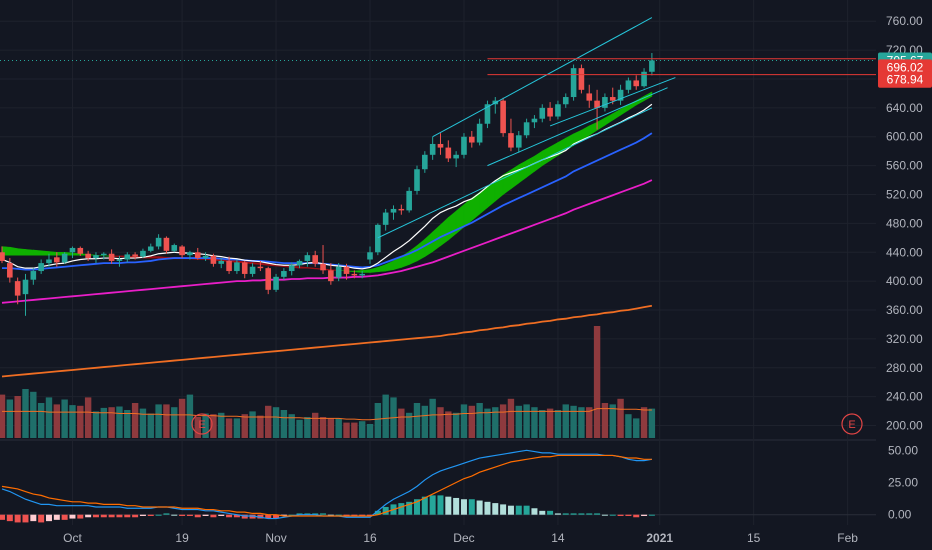  I want to click on signal-line, so click(326, 485).